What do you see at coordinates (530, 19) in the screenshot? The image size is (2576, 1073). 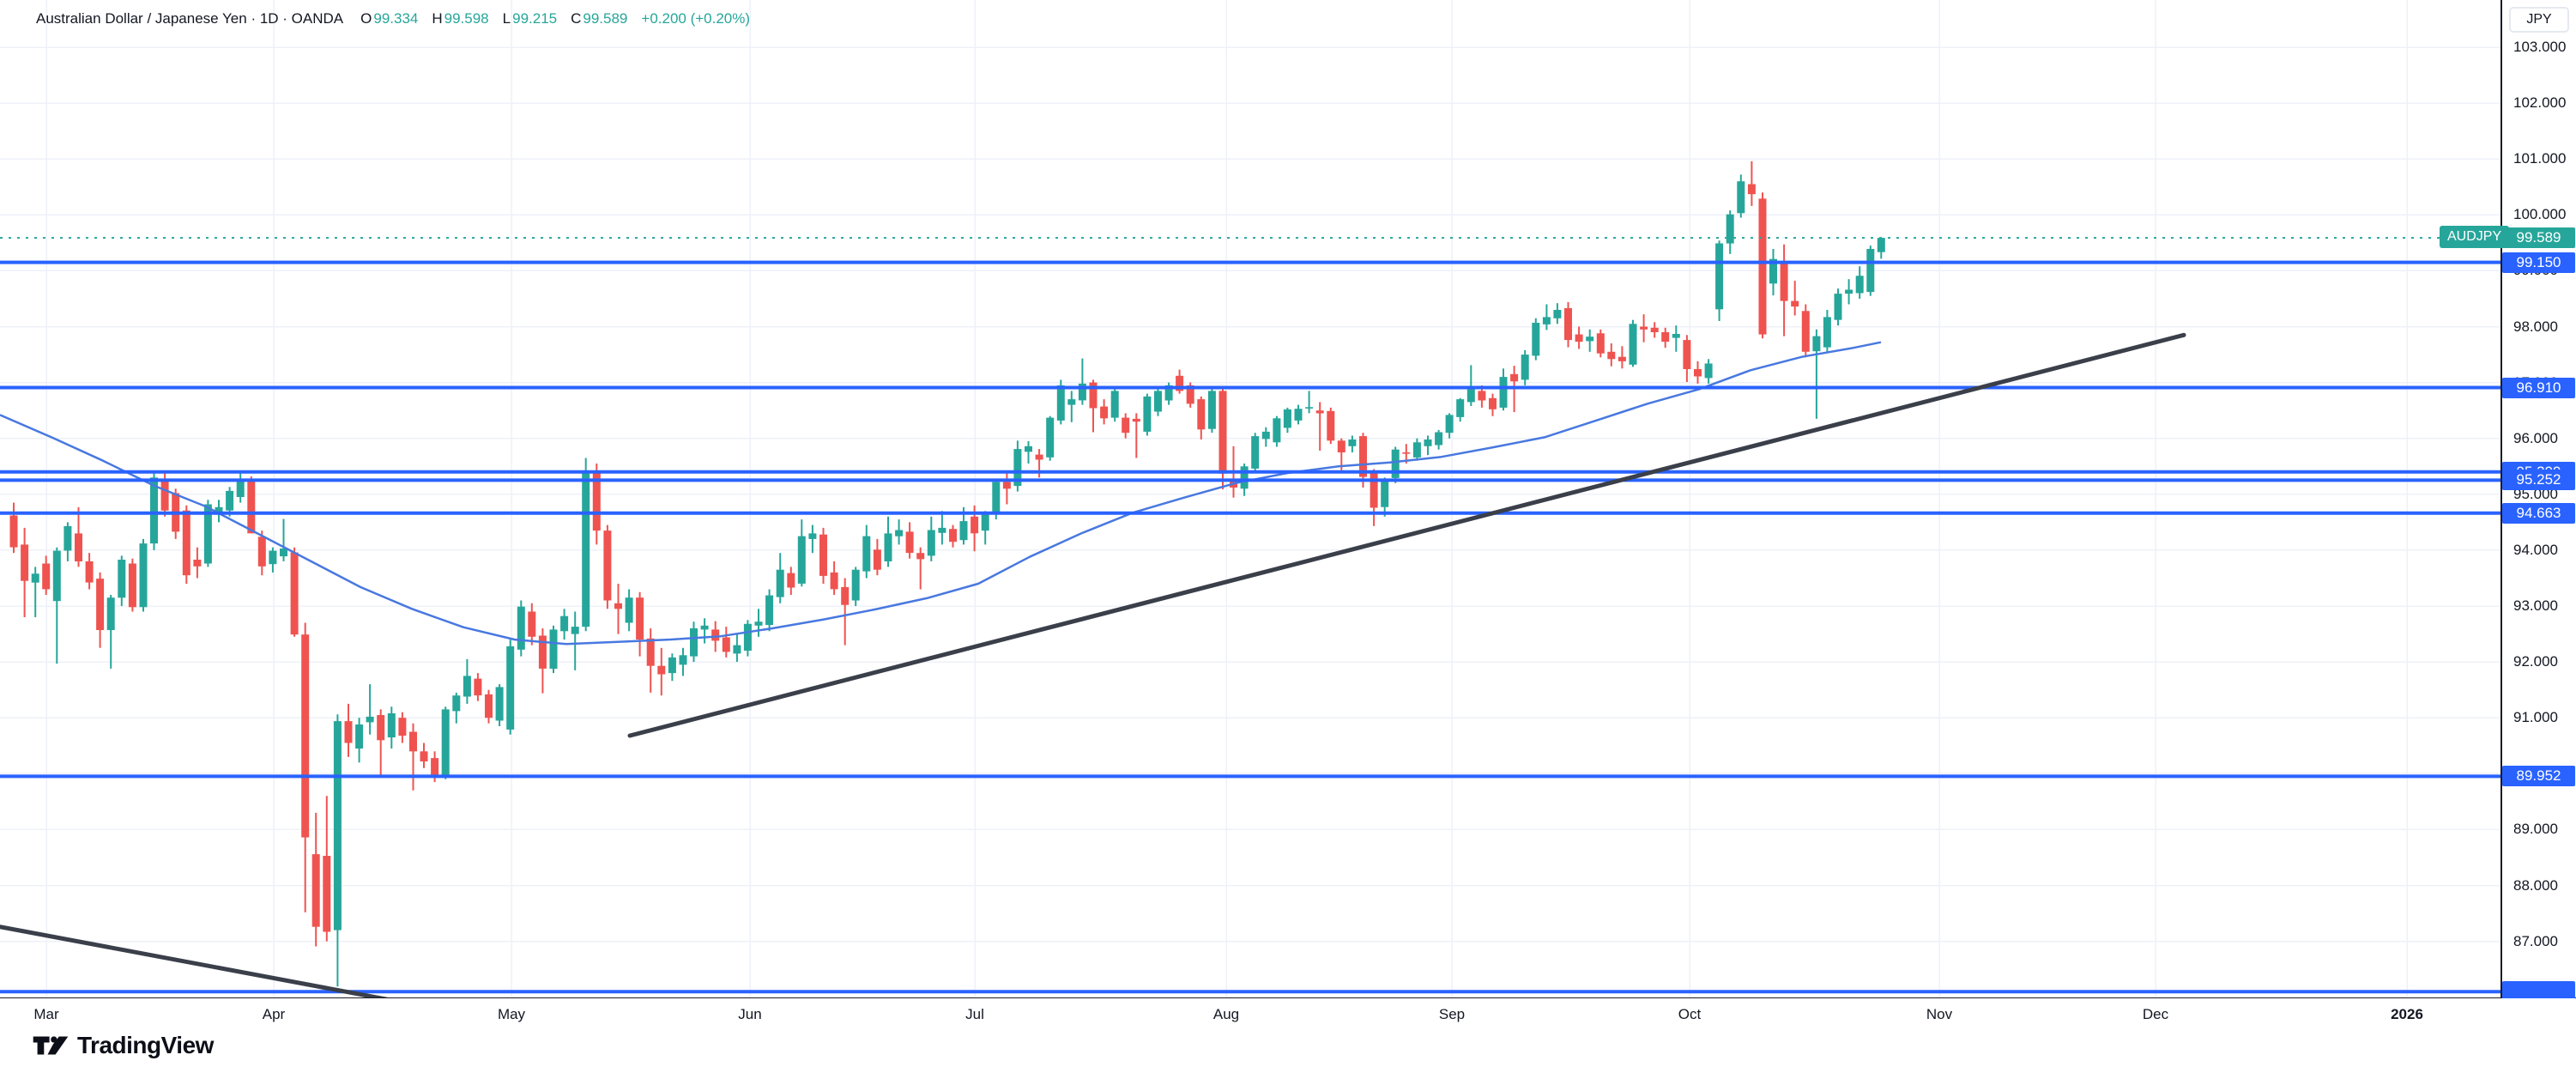 I see `ohlc-low: L 99.215` at bounding box center [530, 19].